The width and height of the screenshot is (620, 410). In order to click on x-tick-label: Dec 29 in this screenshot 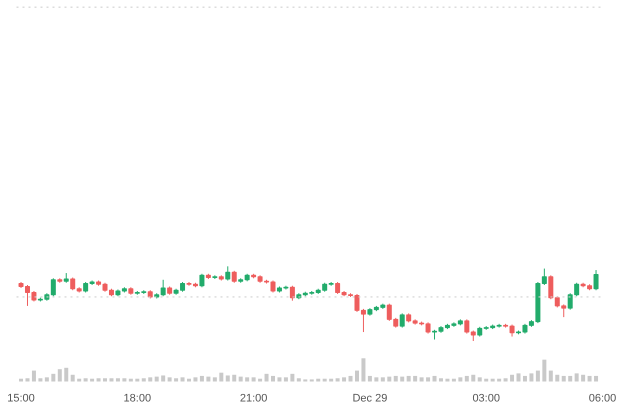, I will do `click(370, 398)`.